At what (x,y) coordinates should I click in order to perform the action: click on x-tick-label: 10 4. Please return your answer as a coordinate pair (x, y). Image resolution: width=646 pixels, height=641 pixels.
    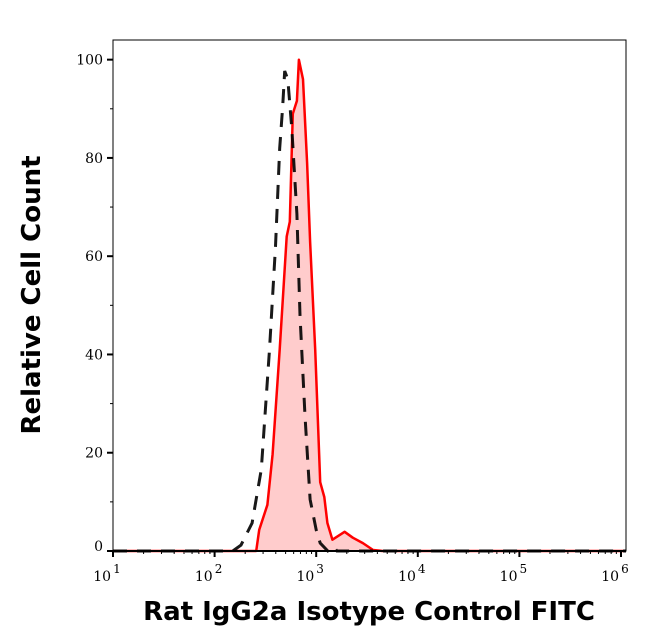
    Looking at the image, I should click on (412, 573).